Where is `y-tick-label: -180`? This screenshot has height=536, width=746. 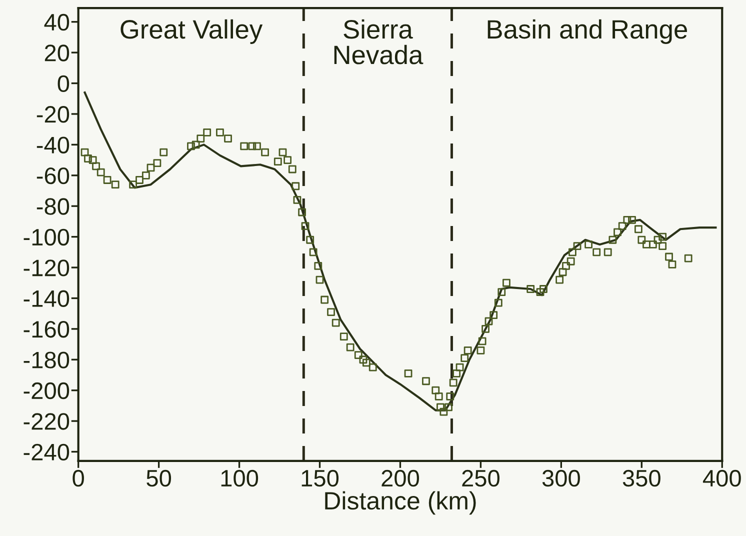 y-tick-label: -180 is located at coordinates (47, 360).